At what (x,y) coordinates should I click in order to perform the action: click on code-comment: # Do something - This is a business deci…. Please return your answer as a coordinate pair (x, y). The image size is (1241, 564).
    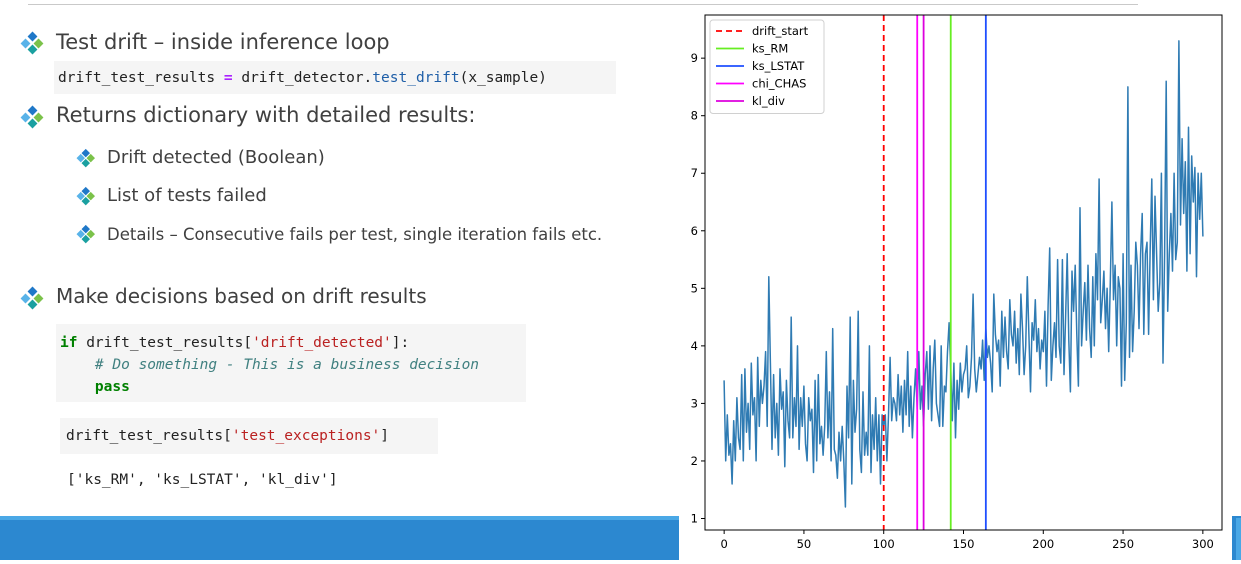
    Looking at the image, I should click on (287, 365).